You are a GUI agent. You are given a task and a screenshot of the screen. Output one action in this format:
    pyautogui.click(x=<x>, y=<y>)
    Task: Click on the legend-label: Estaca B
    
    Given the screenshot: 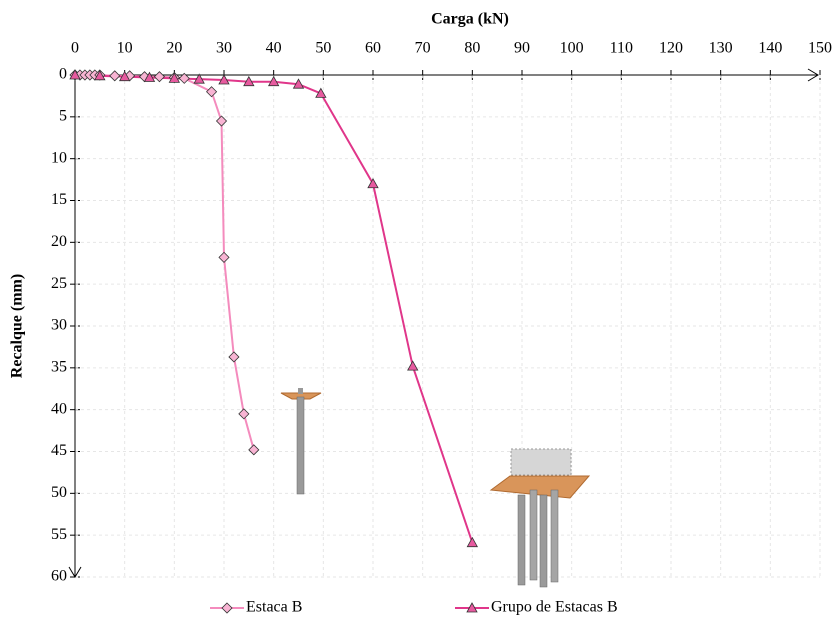 What is the action you would take?
    pyautogui.click(x=274, y=607)
    